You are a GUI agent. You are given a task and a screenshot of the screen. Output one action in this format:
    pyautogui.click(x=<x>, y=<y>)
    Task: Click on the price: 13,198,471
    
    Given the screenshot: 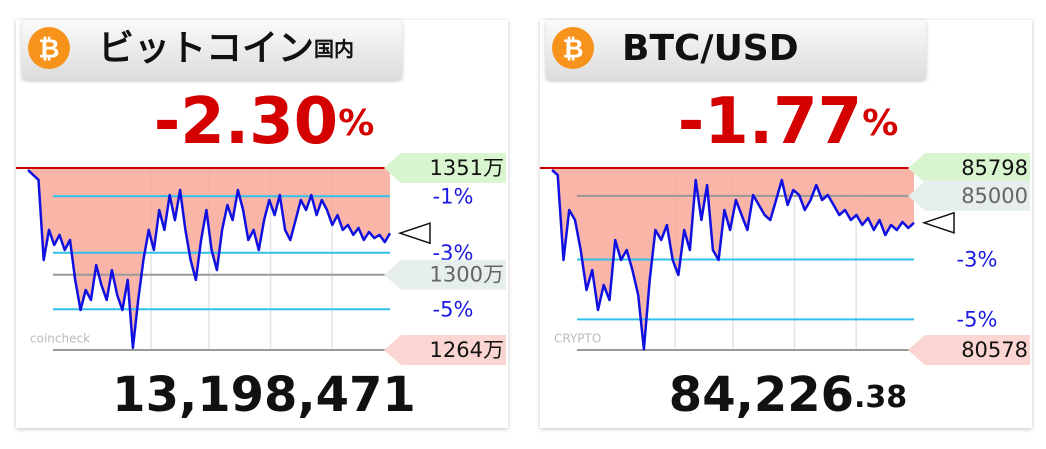 What is the action you would take?
    pyautogui.click(x=264, y=395)
    